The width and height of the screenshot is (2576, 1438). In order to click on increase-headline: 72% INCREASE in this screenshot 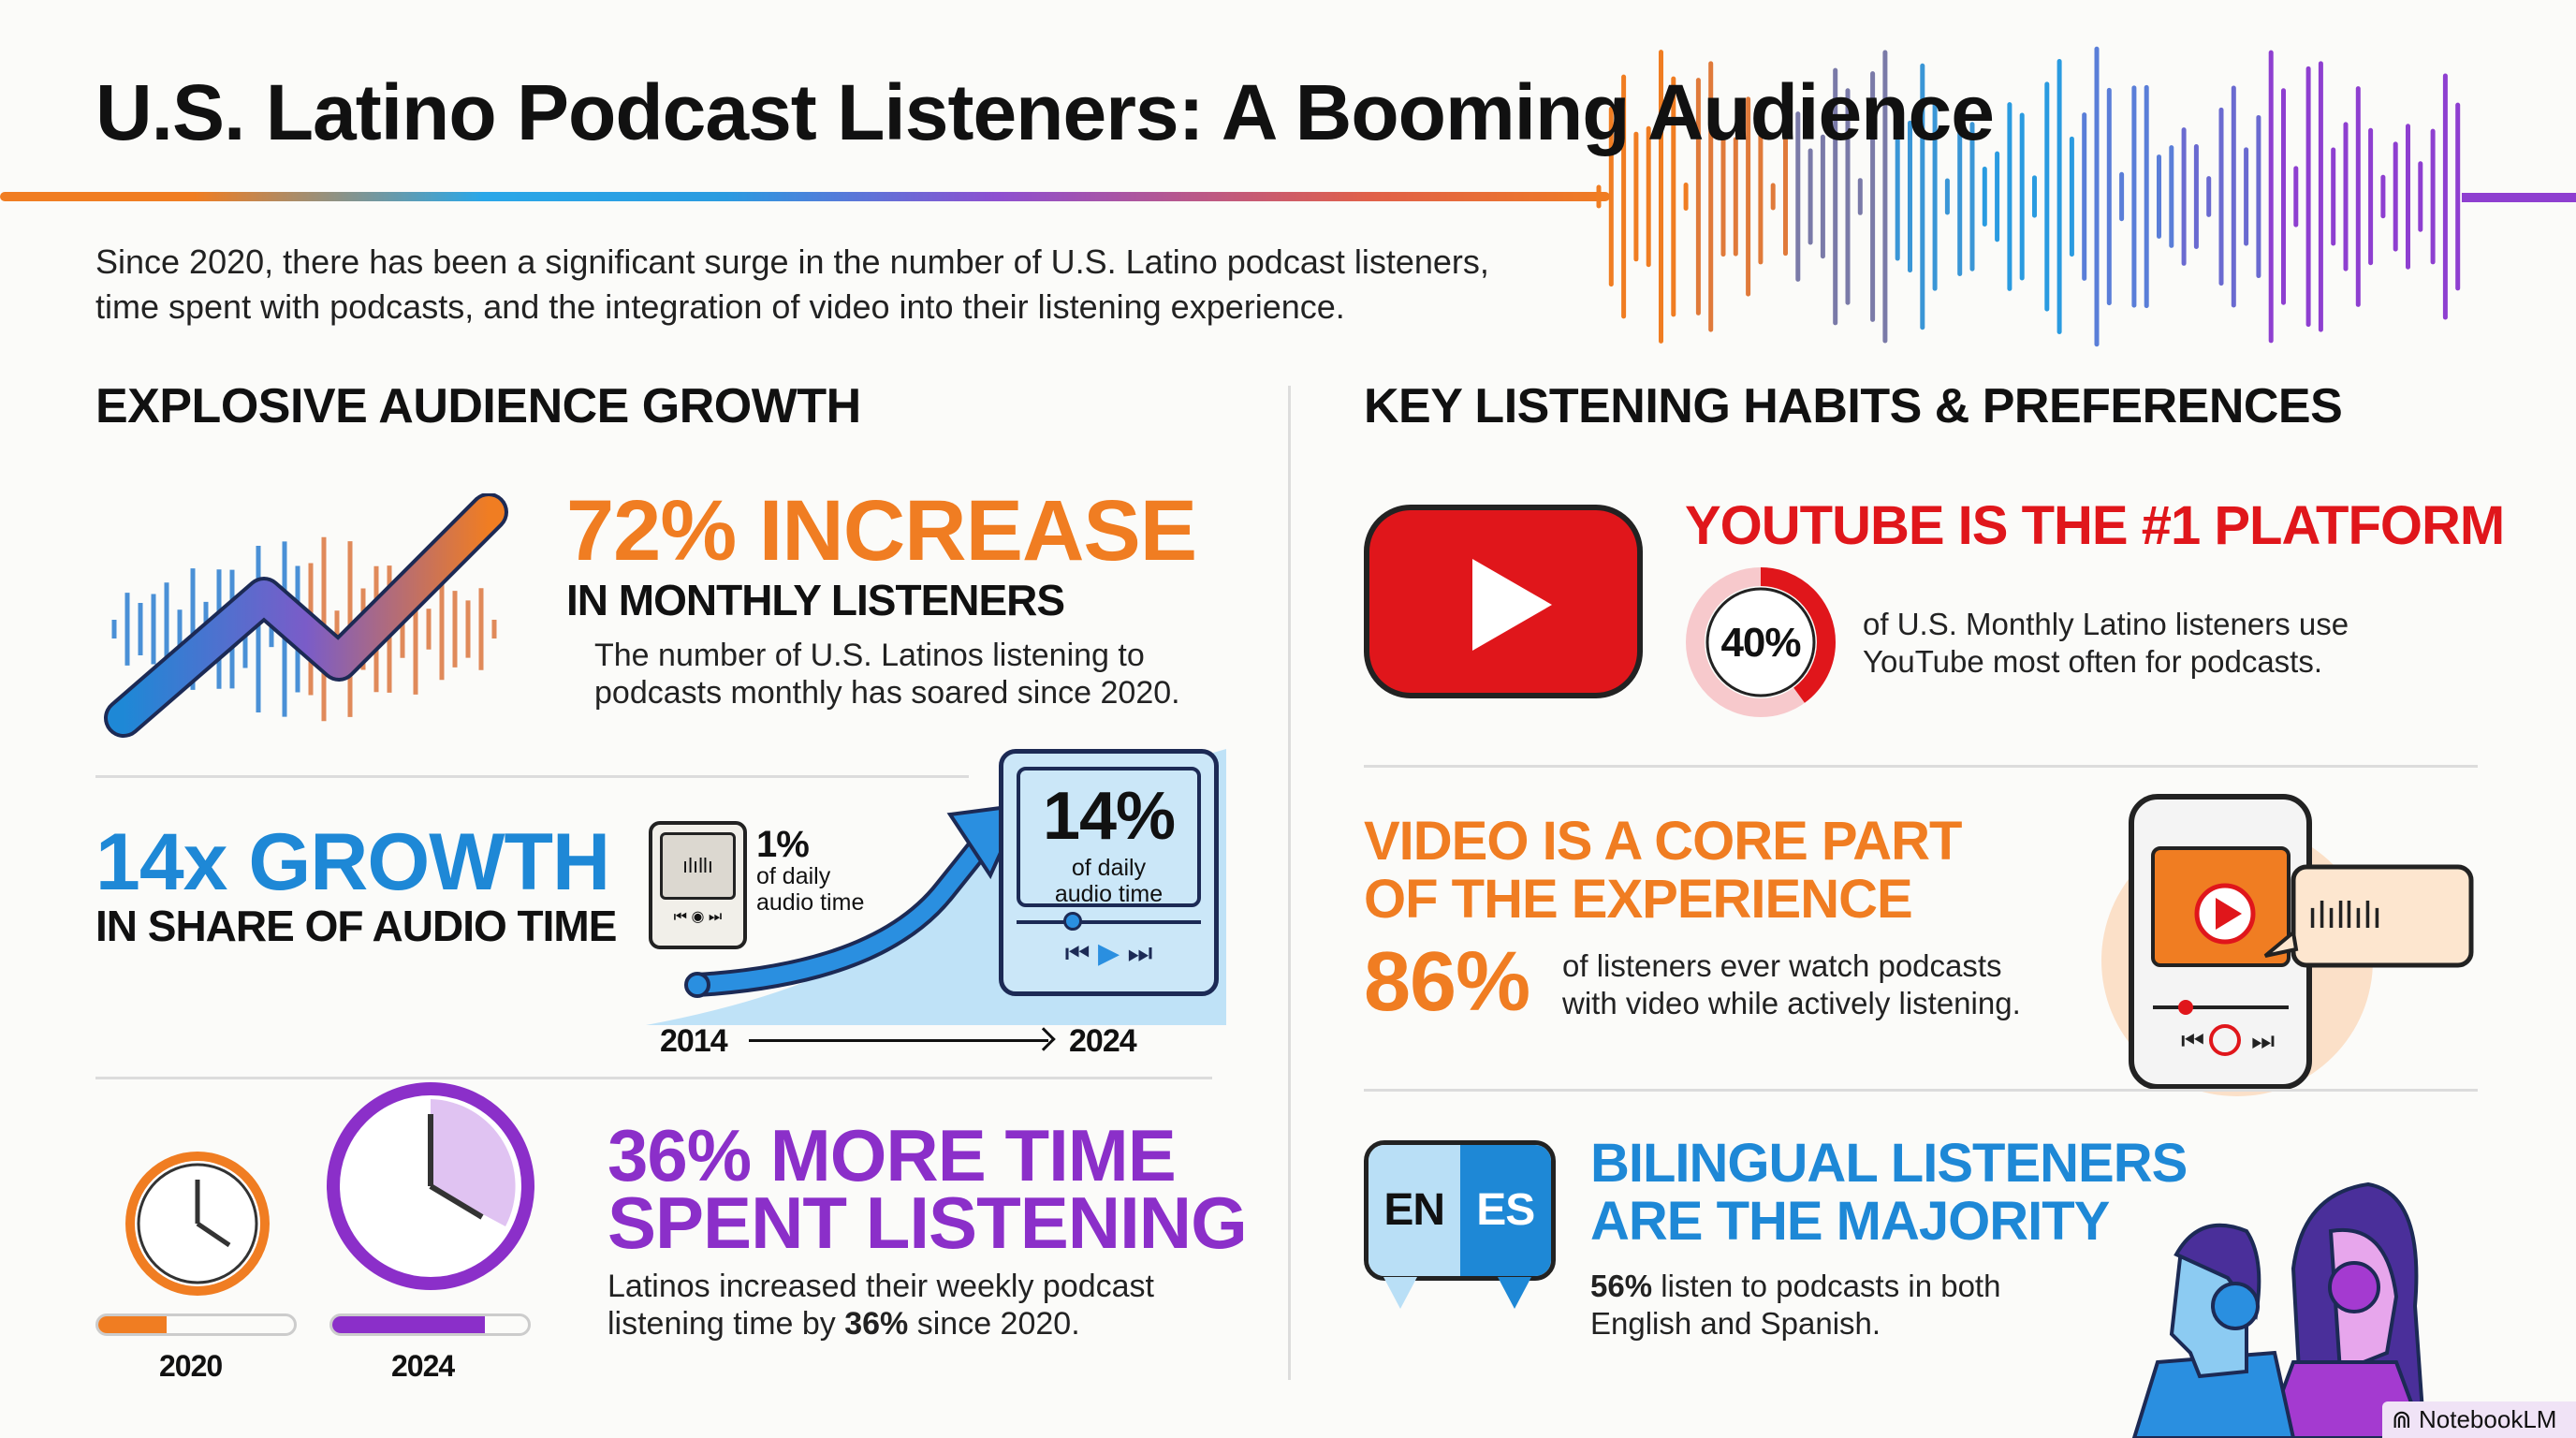, I will do `click(881, 531)`.